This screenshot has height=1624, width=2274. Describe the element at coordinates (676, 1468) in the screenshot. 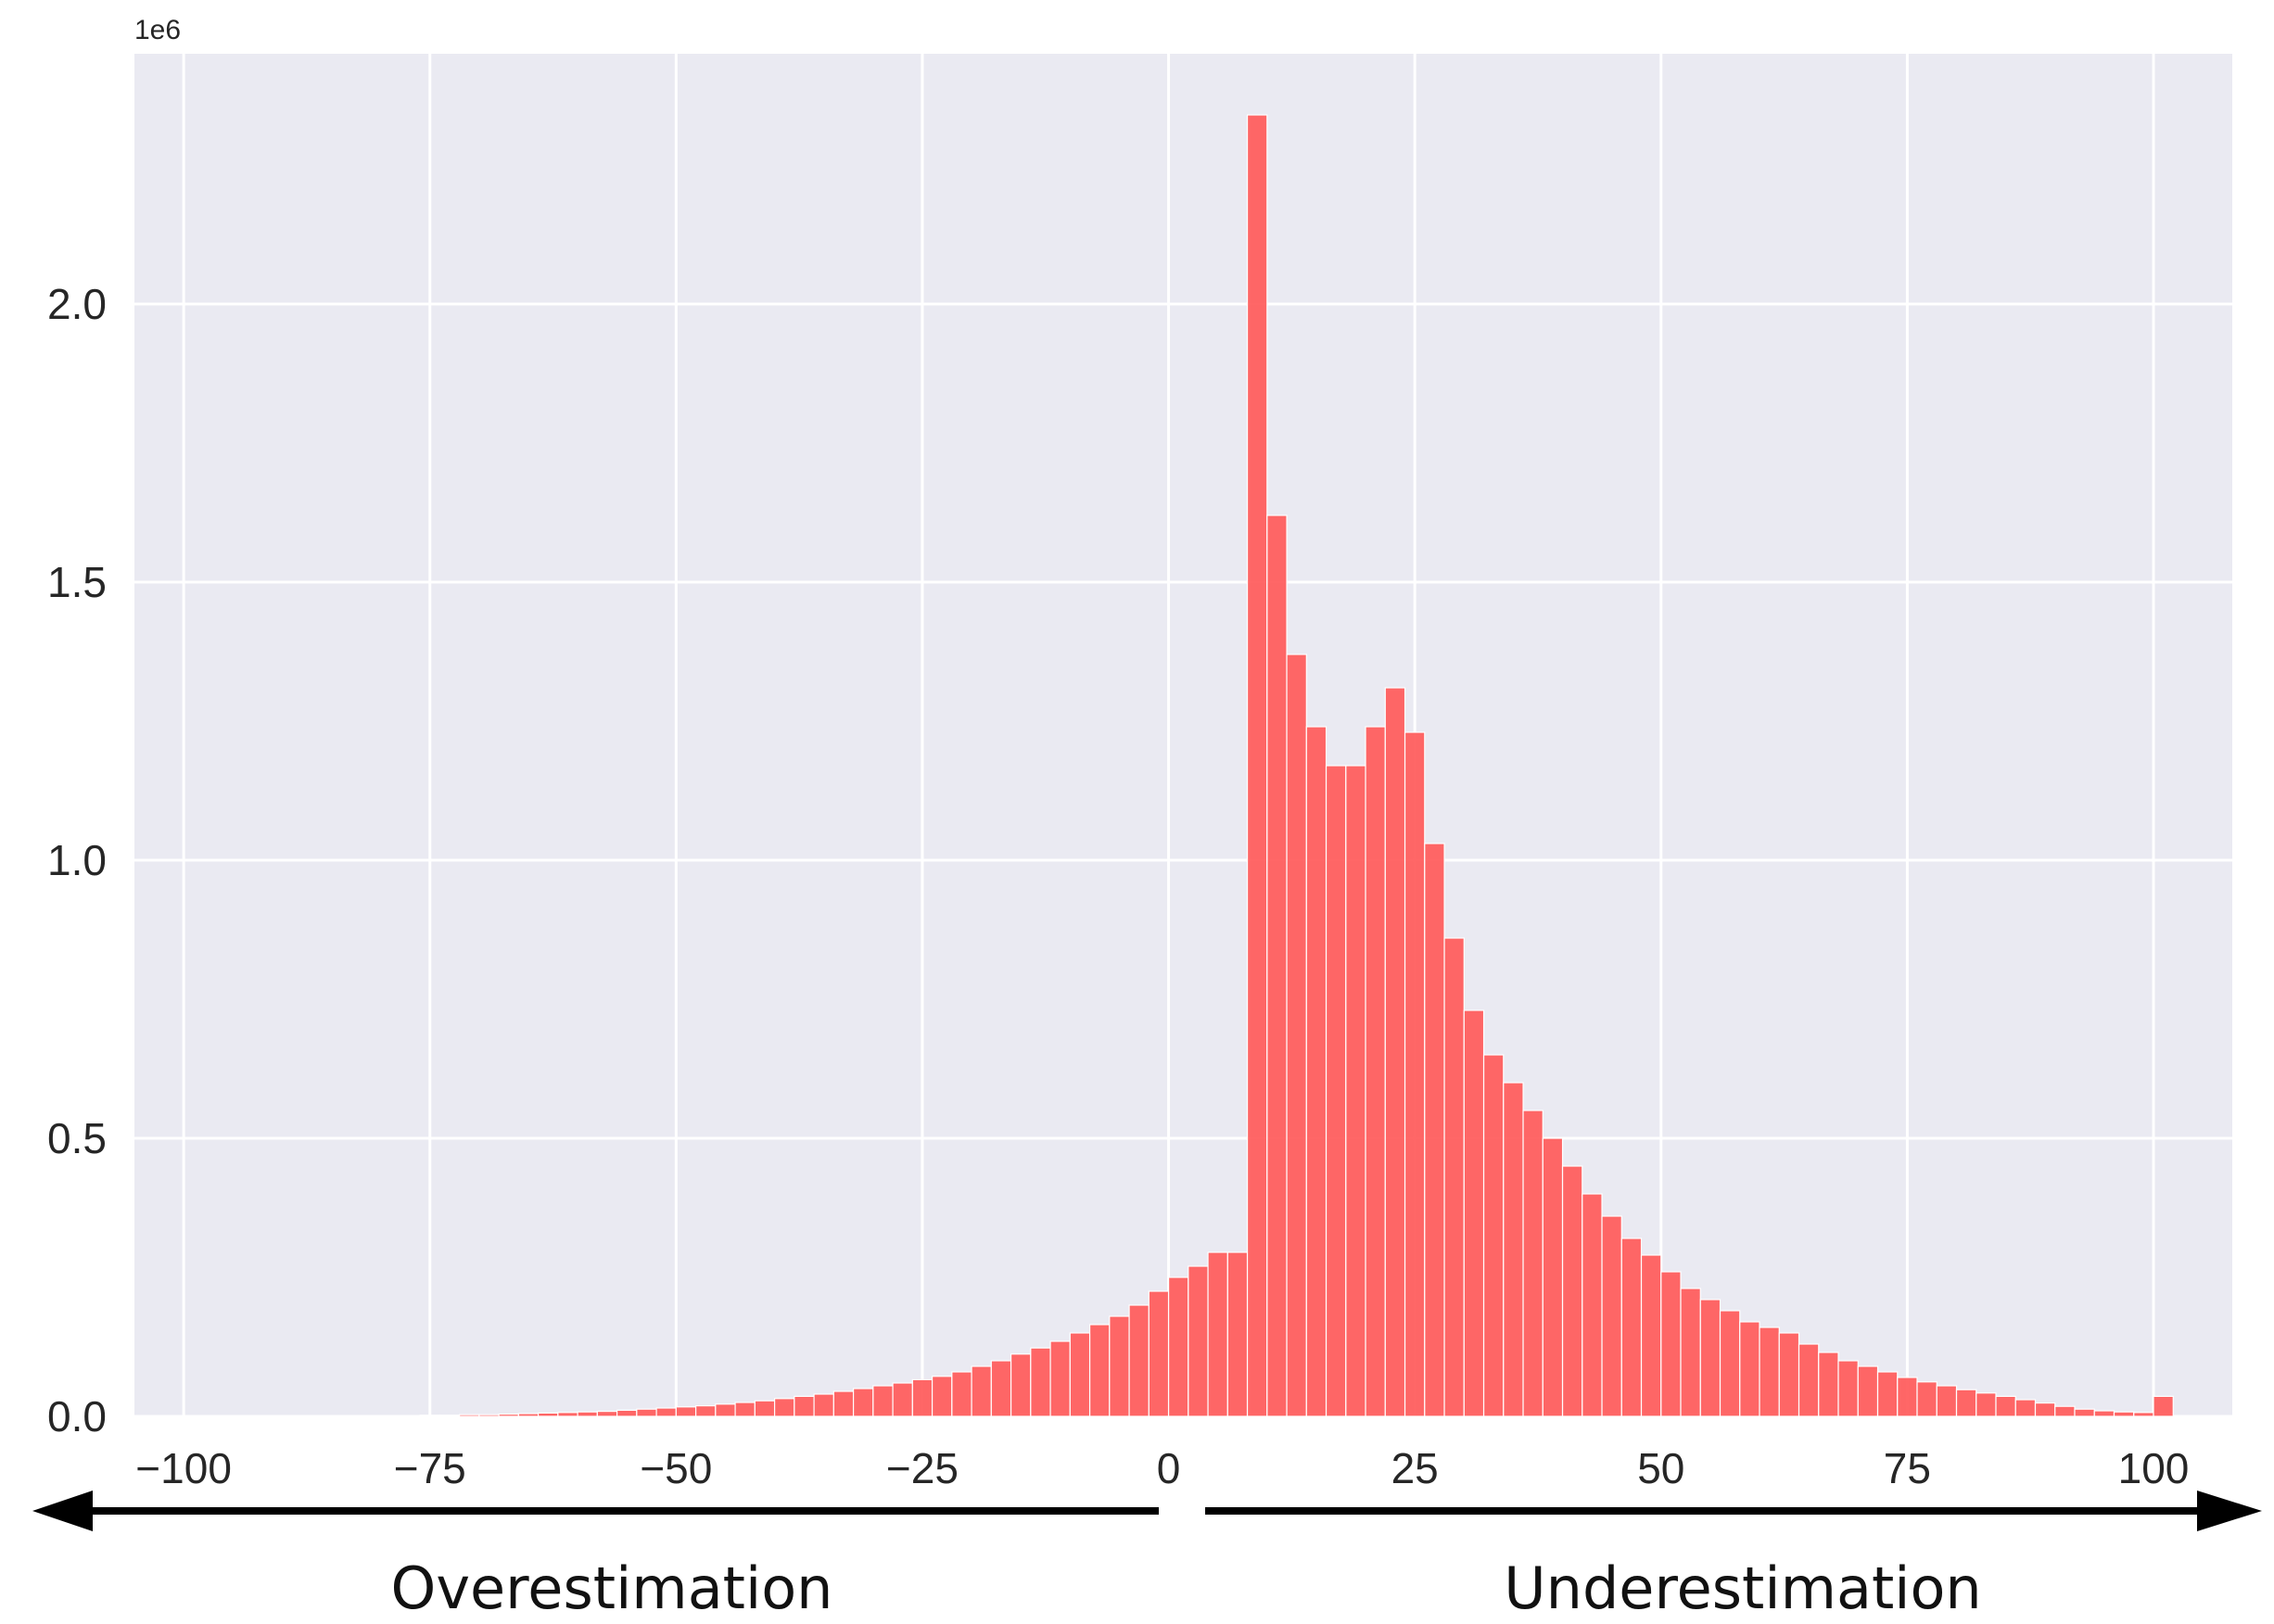

I see `x-tick-label: −50` at that location.